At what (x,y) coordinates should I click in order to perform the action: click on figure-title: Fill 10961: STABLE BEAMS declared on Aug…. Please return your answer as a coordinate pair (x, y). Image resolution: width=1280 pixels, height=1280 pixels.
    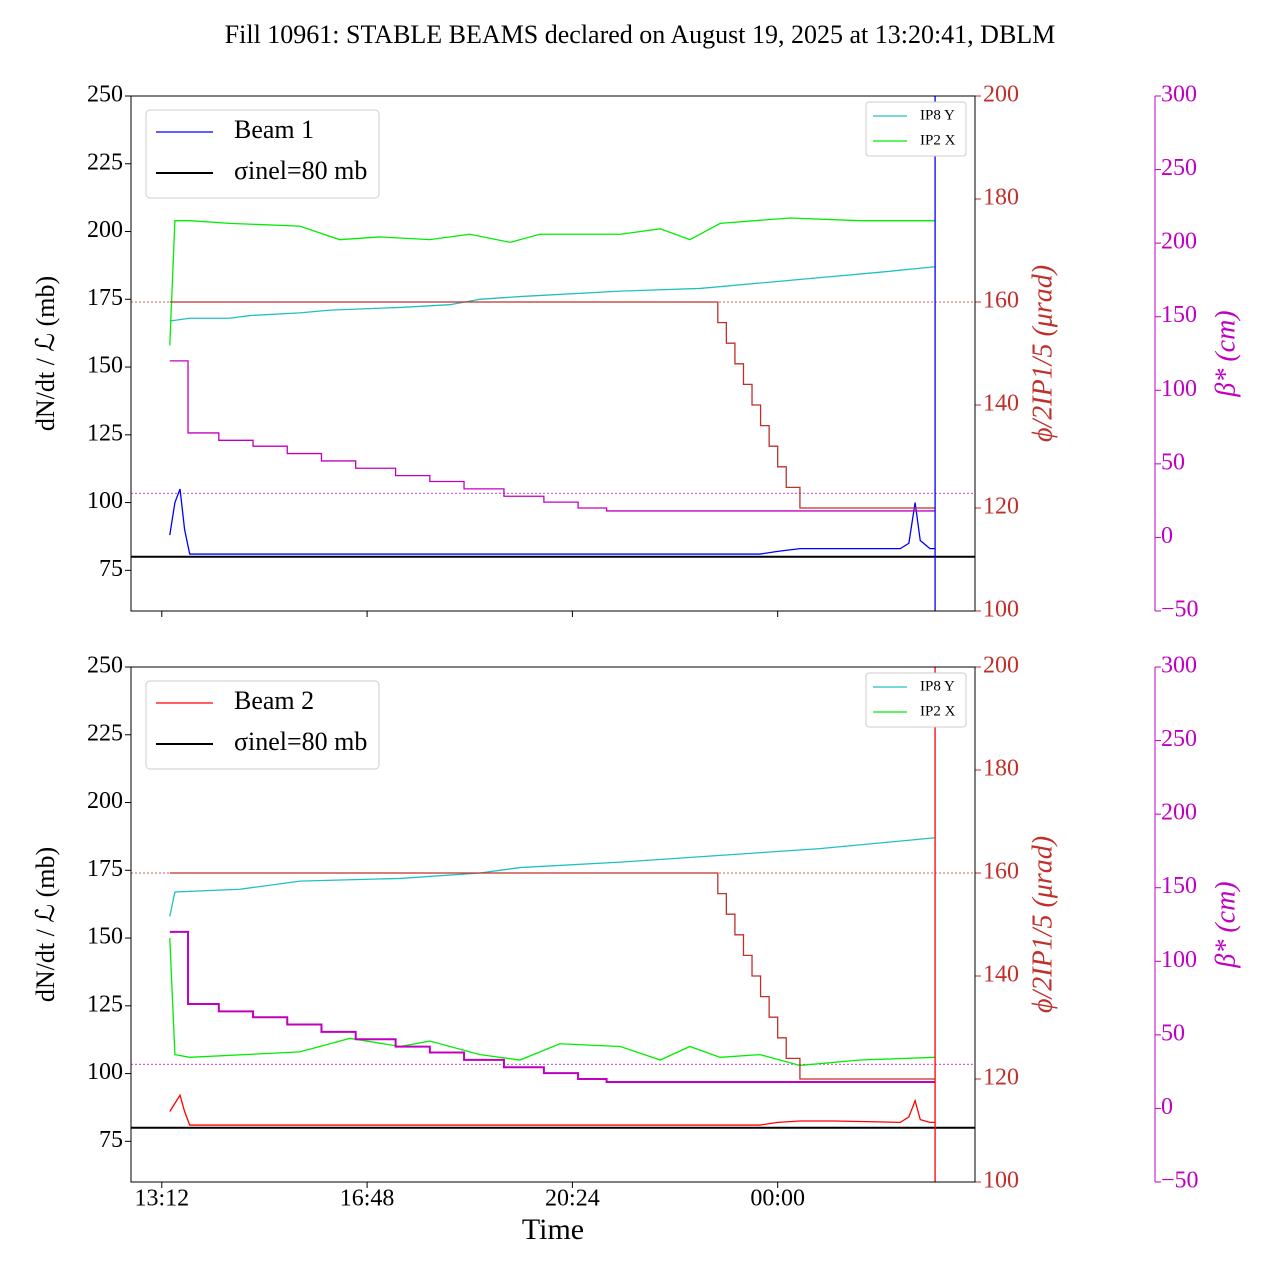
    Looking at the image, I should click on (640, 34).